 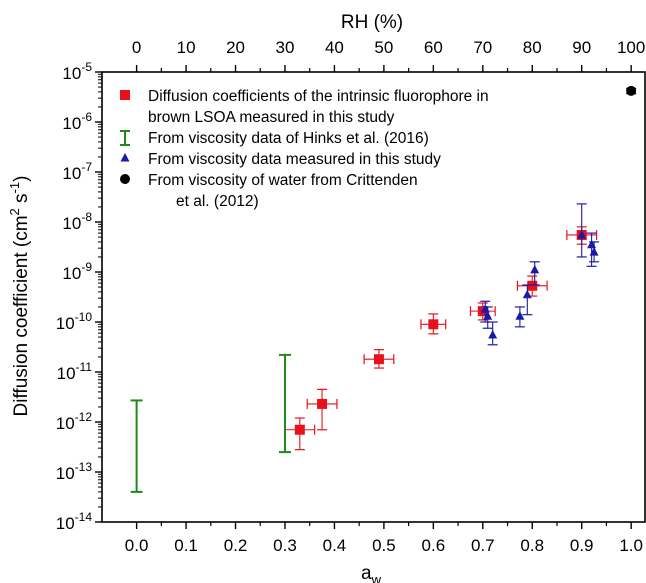 I want to click on y-tick-label: 10⁻¹³, so click(x=74, y=471).